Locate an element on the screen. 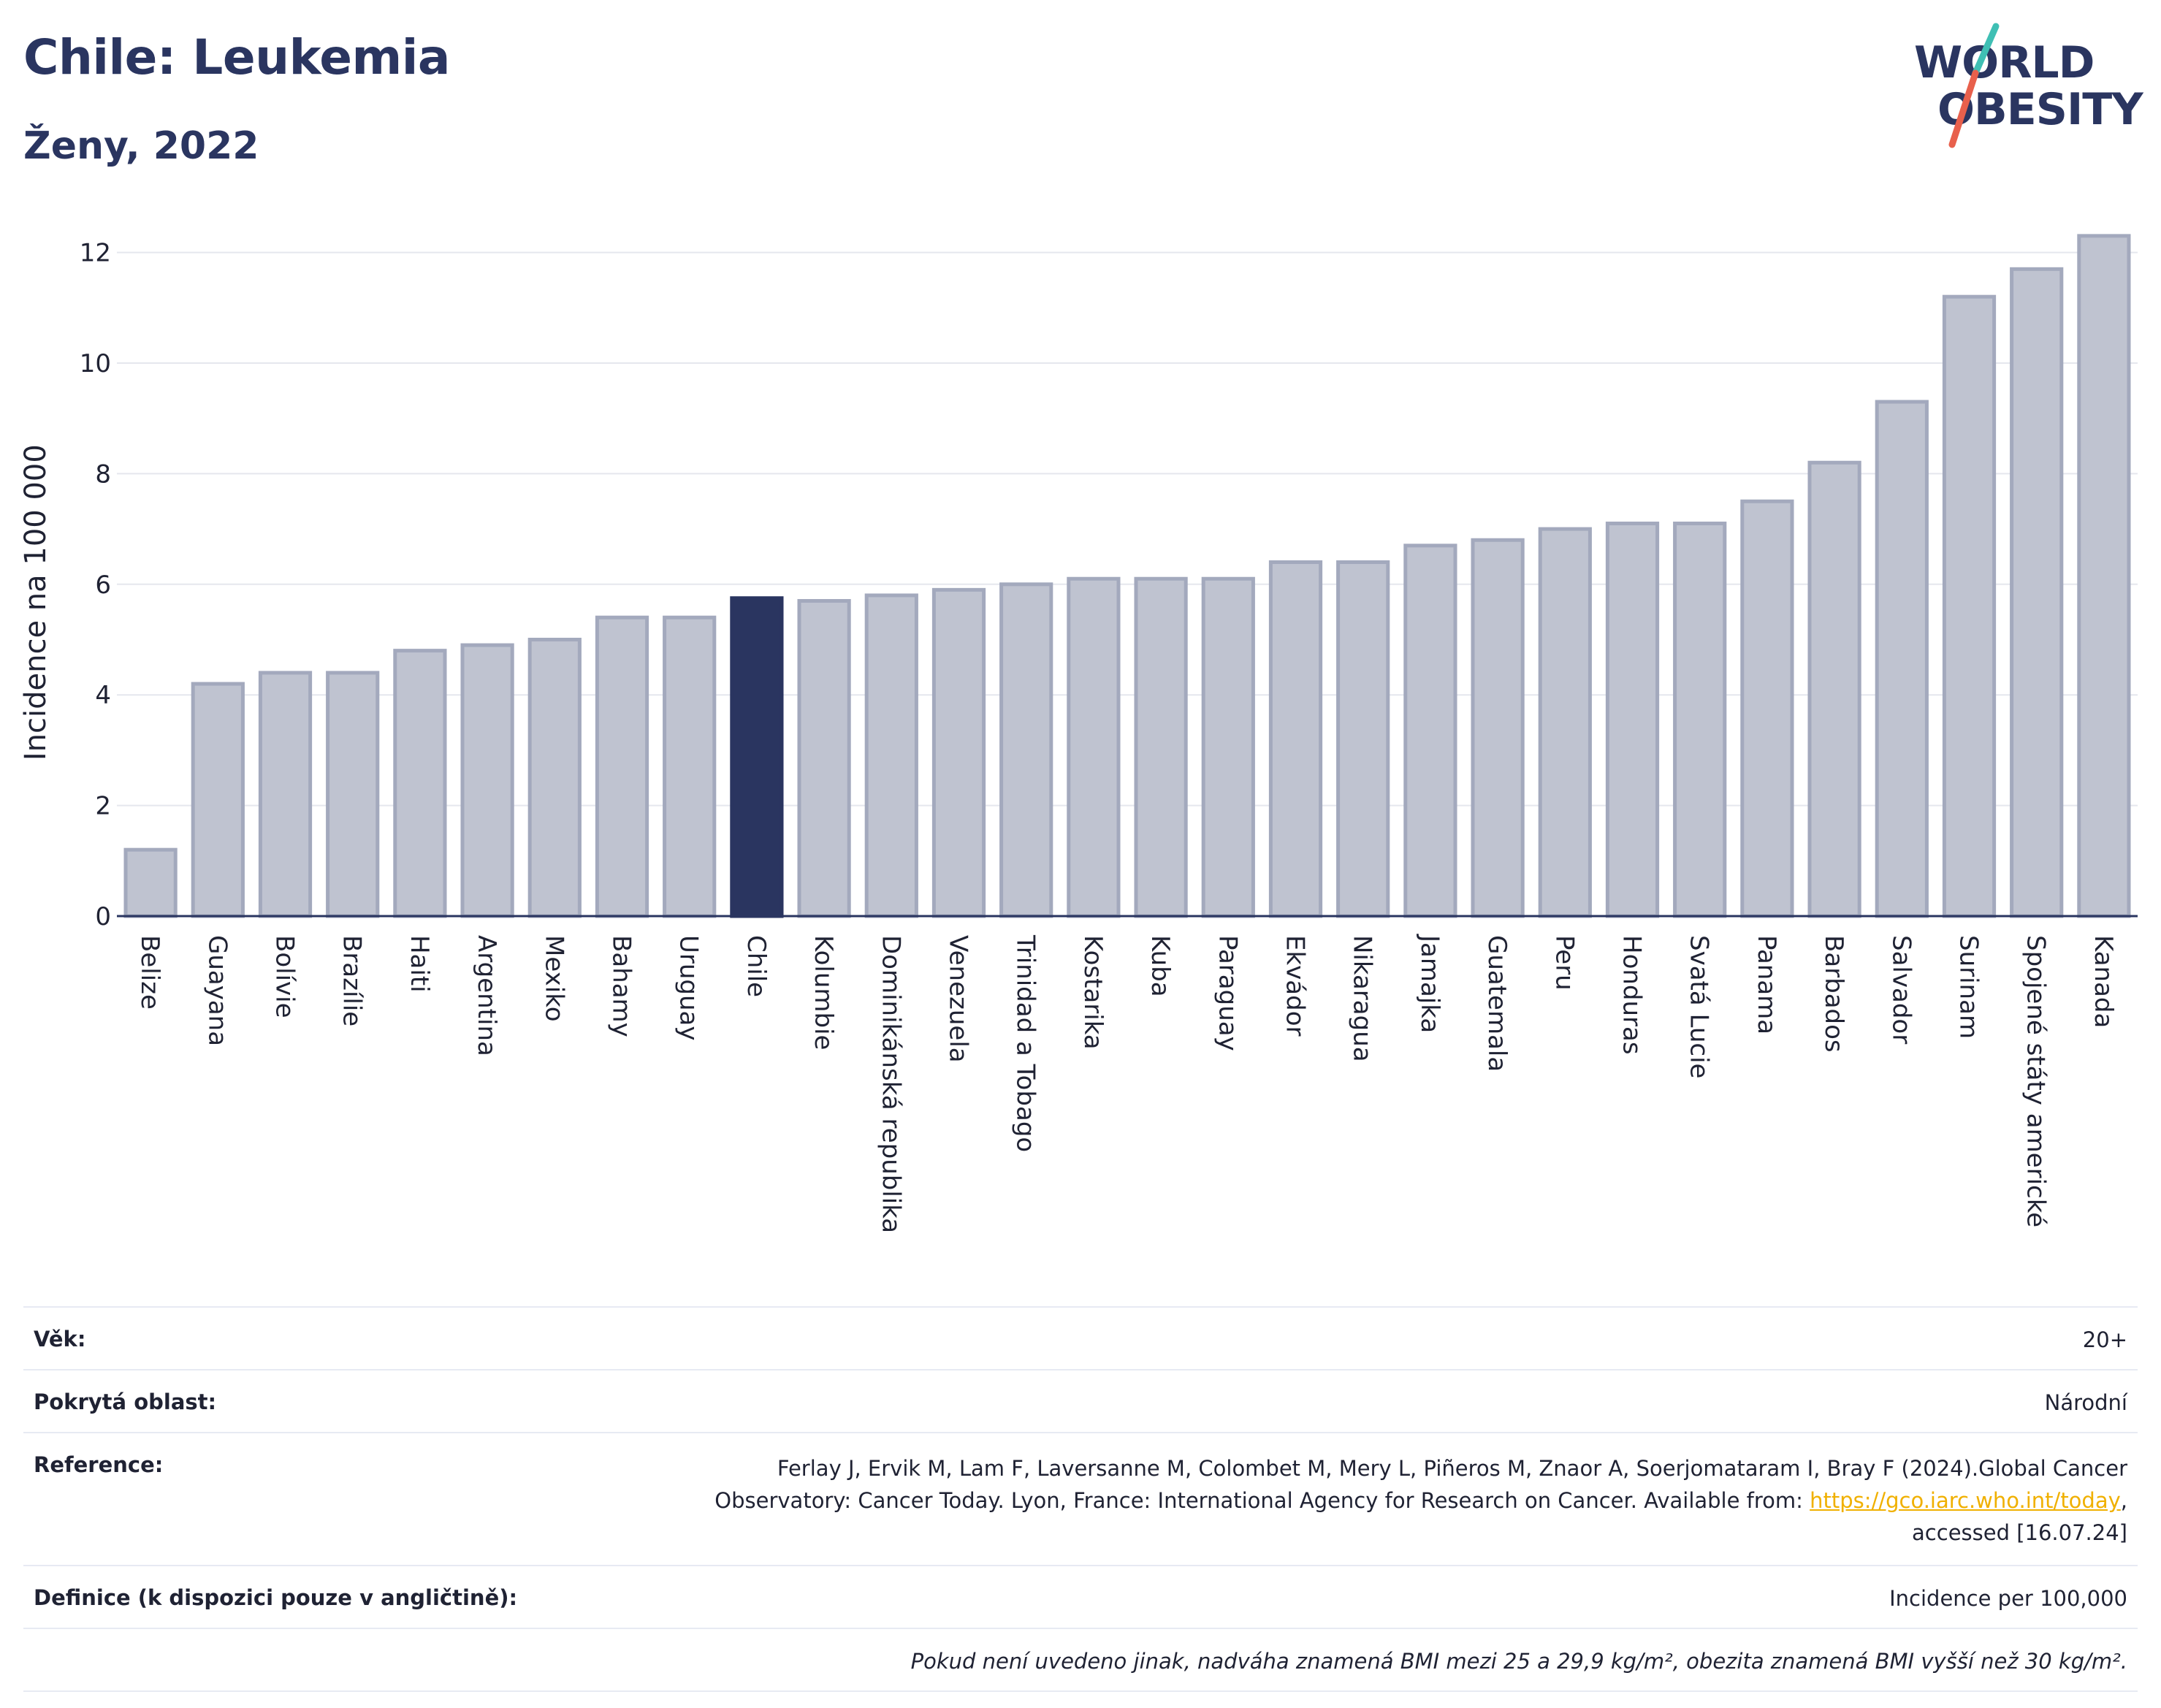 The height and width of the screenshot is (1708, 2161). x-tick-label: Mexiko is located at coordinates (554, 978).